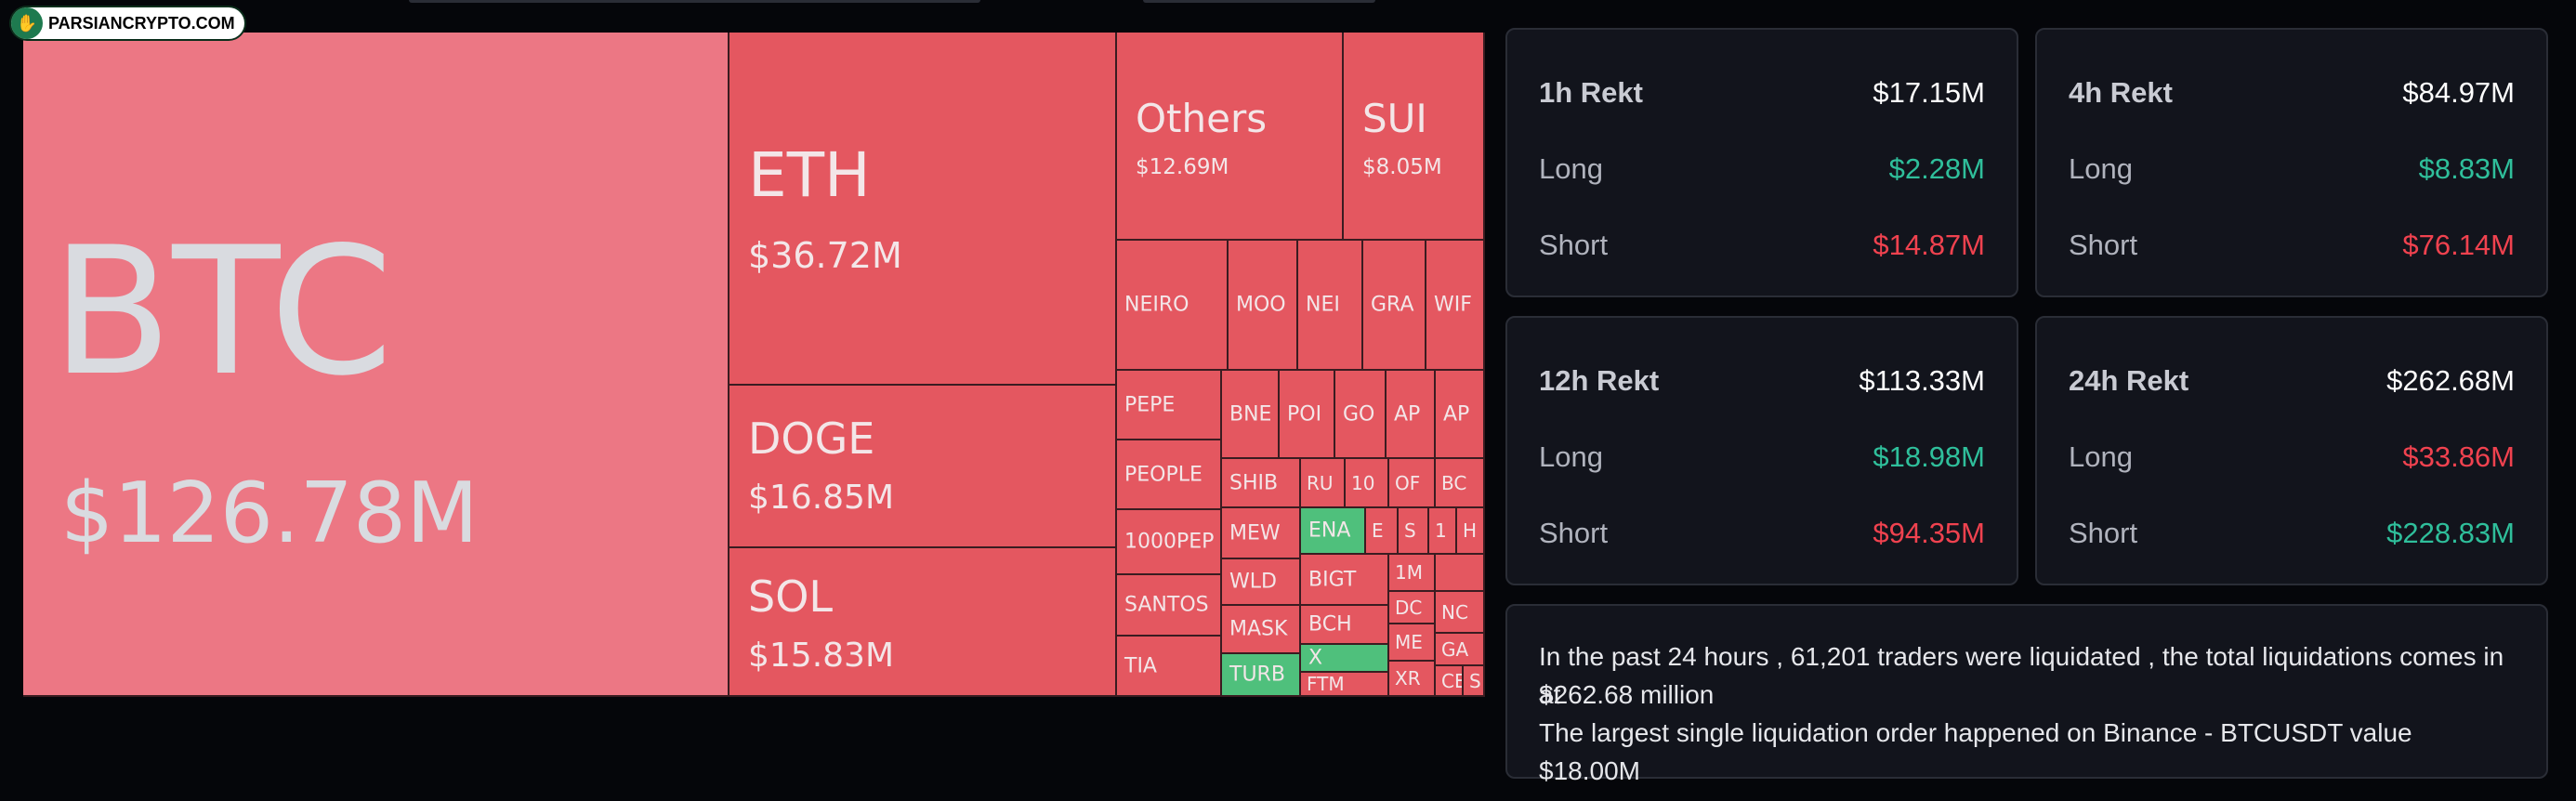 The height and width of the screenshot is (801, 2576). I want to click on treemap-tile: XR, so click(1412, 679).